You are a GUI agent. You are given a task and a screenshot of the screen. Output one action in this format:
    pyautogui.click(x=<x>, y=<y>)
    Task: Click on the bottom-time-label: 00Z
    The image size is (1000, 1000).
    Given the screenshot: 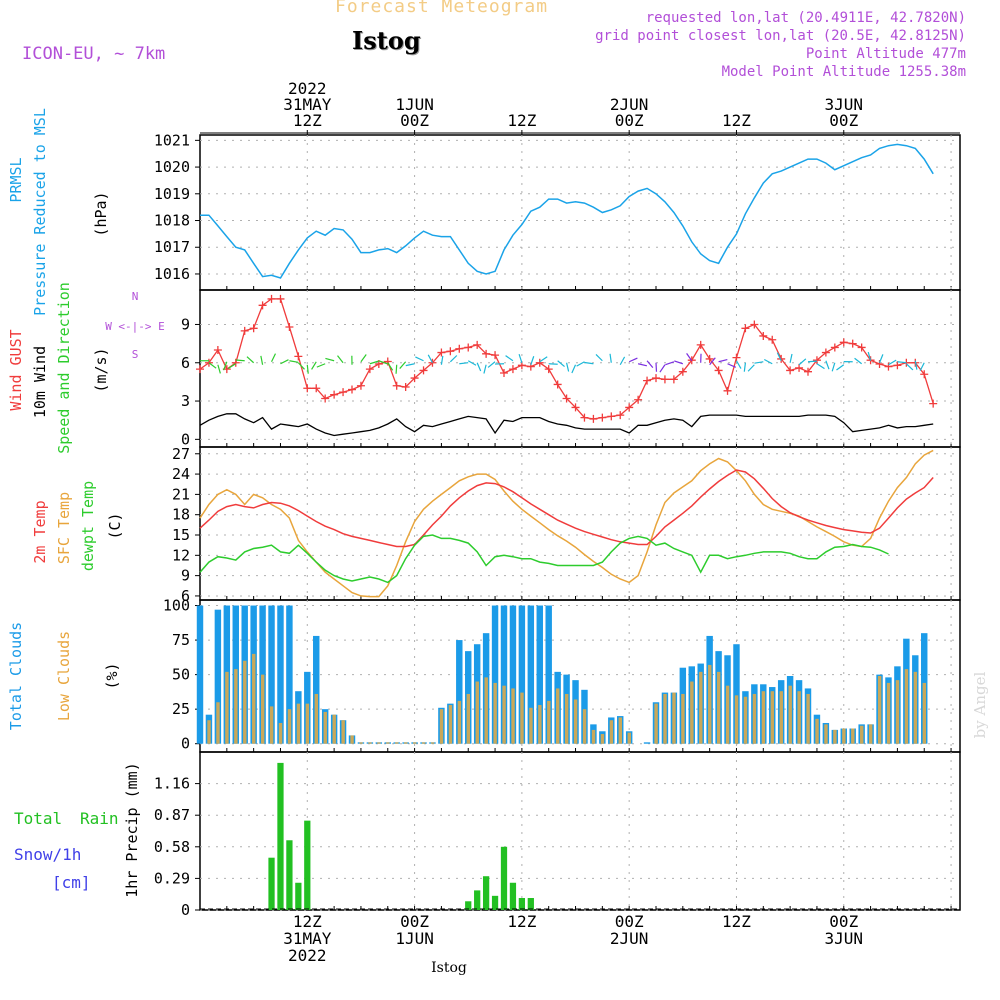 What is the action you would take?
    pyautogui.click(x=629, y=921)
    